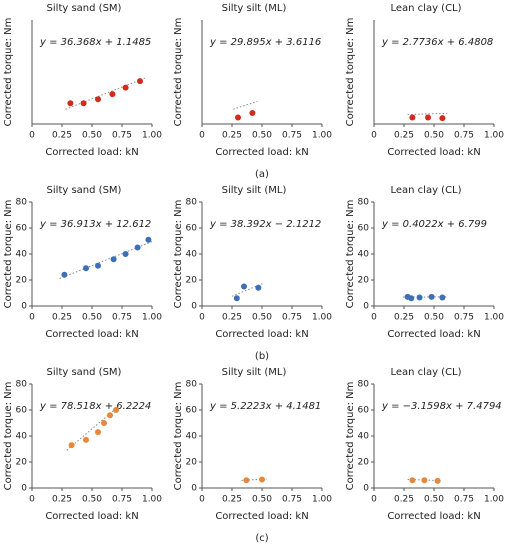  I want to click on equation: y = 0.4022x + 6.799, so click(434, 224).